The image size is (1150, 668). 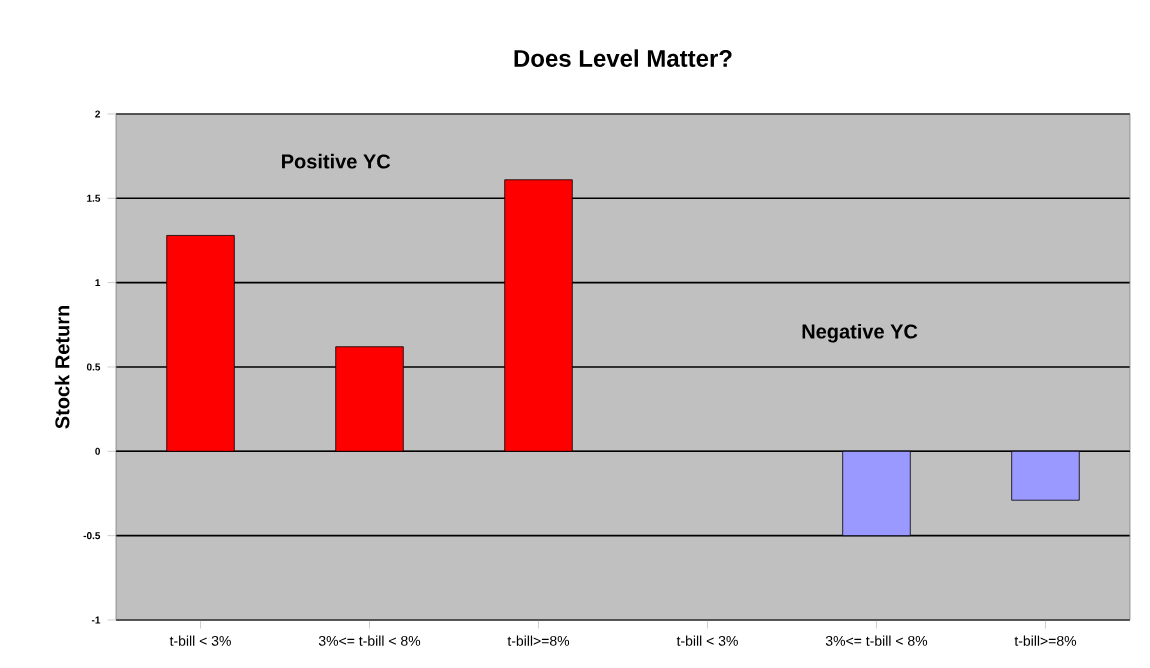 What do you see at coordinates (860, 333) in the screenshot?
I see `annotation: Negative YC` at bounding box center [860, 333].